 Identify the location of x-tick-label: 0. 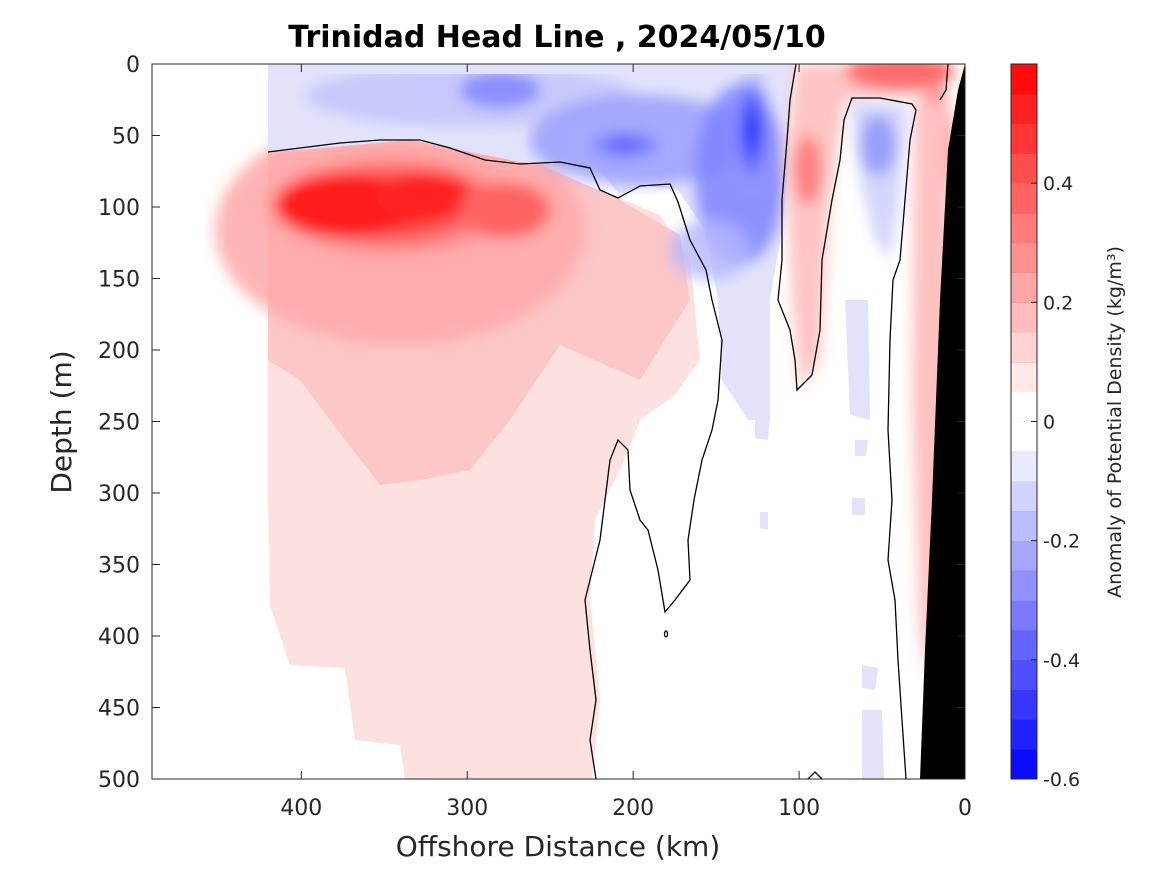
(965, 808).